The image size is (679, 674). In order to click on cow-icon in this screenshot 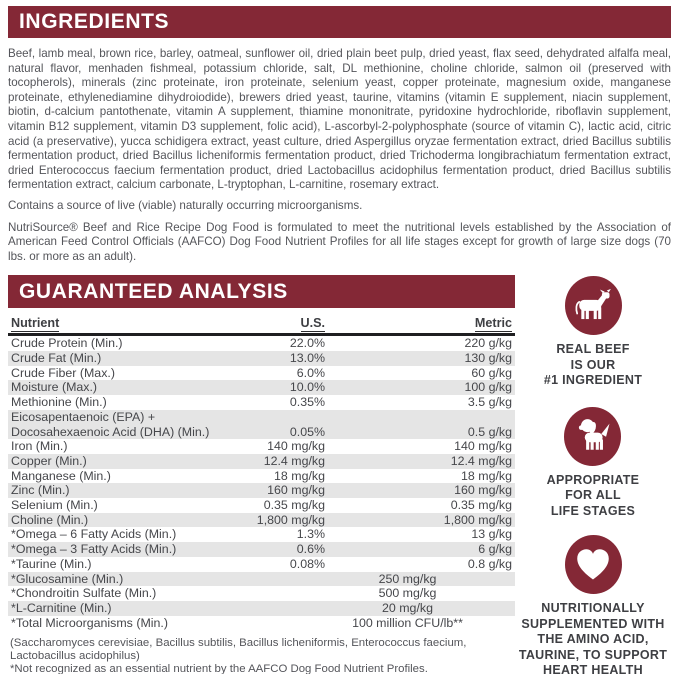, I will do `click(593, 306)`.